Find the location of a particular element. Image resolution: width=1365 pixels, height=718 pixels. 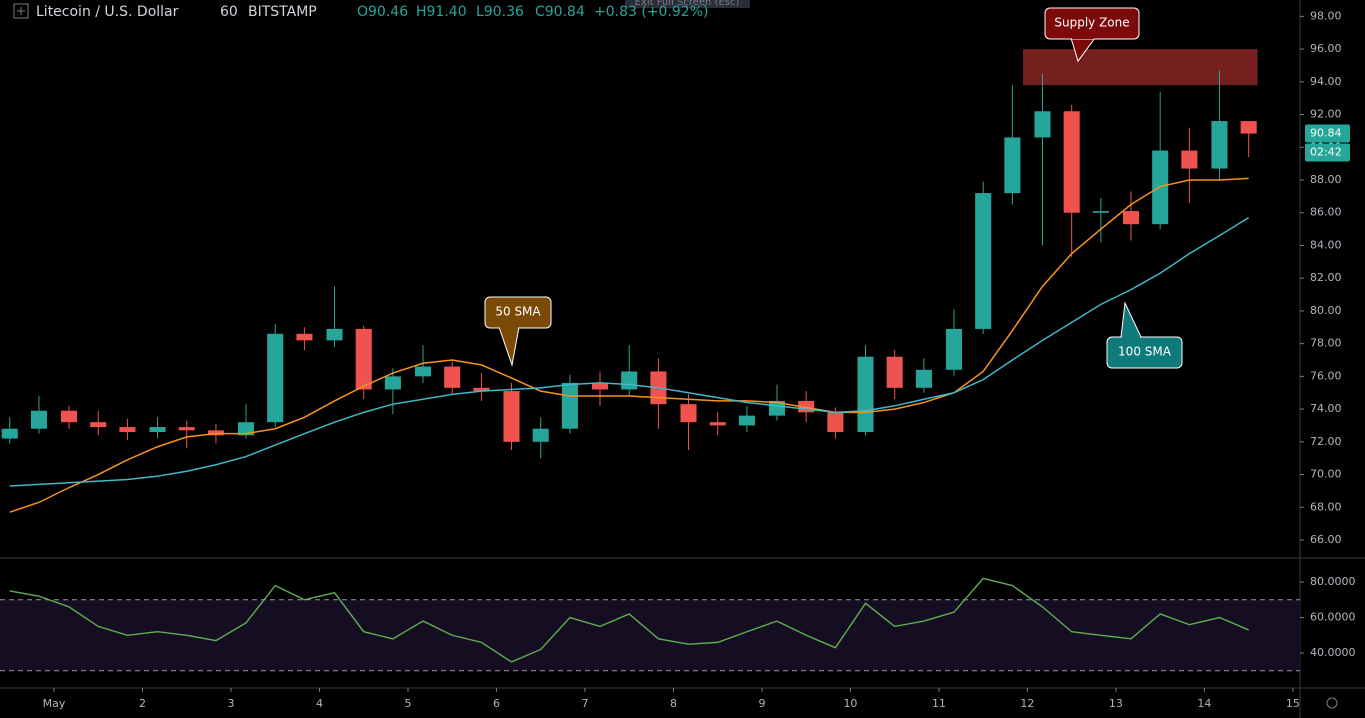

x-tick-label: 10 is located at coordinates (850, 703).